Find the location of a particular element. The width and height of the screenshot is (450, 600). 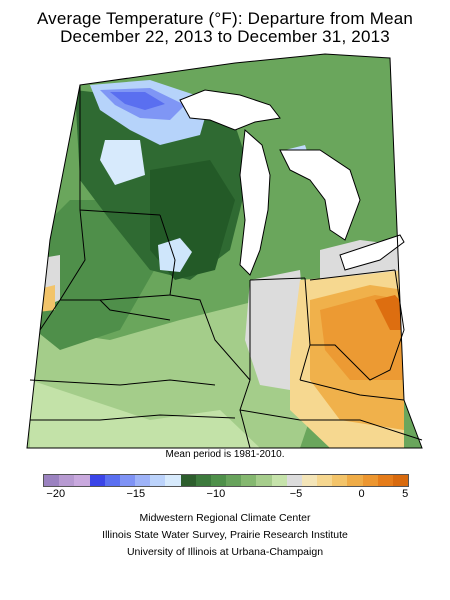

title-line-2: December 22, 2013 to December 31, 2013 is located at coordinates (225, 36).